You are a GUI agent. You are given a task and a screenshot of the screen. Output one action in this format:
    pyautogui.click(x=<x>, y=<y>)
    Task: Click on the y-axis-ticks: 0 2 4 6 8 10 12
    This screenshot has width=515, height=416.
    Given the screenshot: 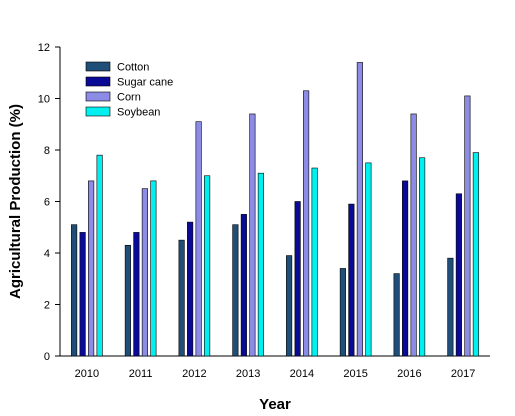 What is the action you would take?
    pyautogui.click(x=49, y=202)
    